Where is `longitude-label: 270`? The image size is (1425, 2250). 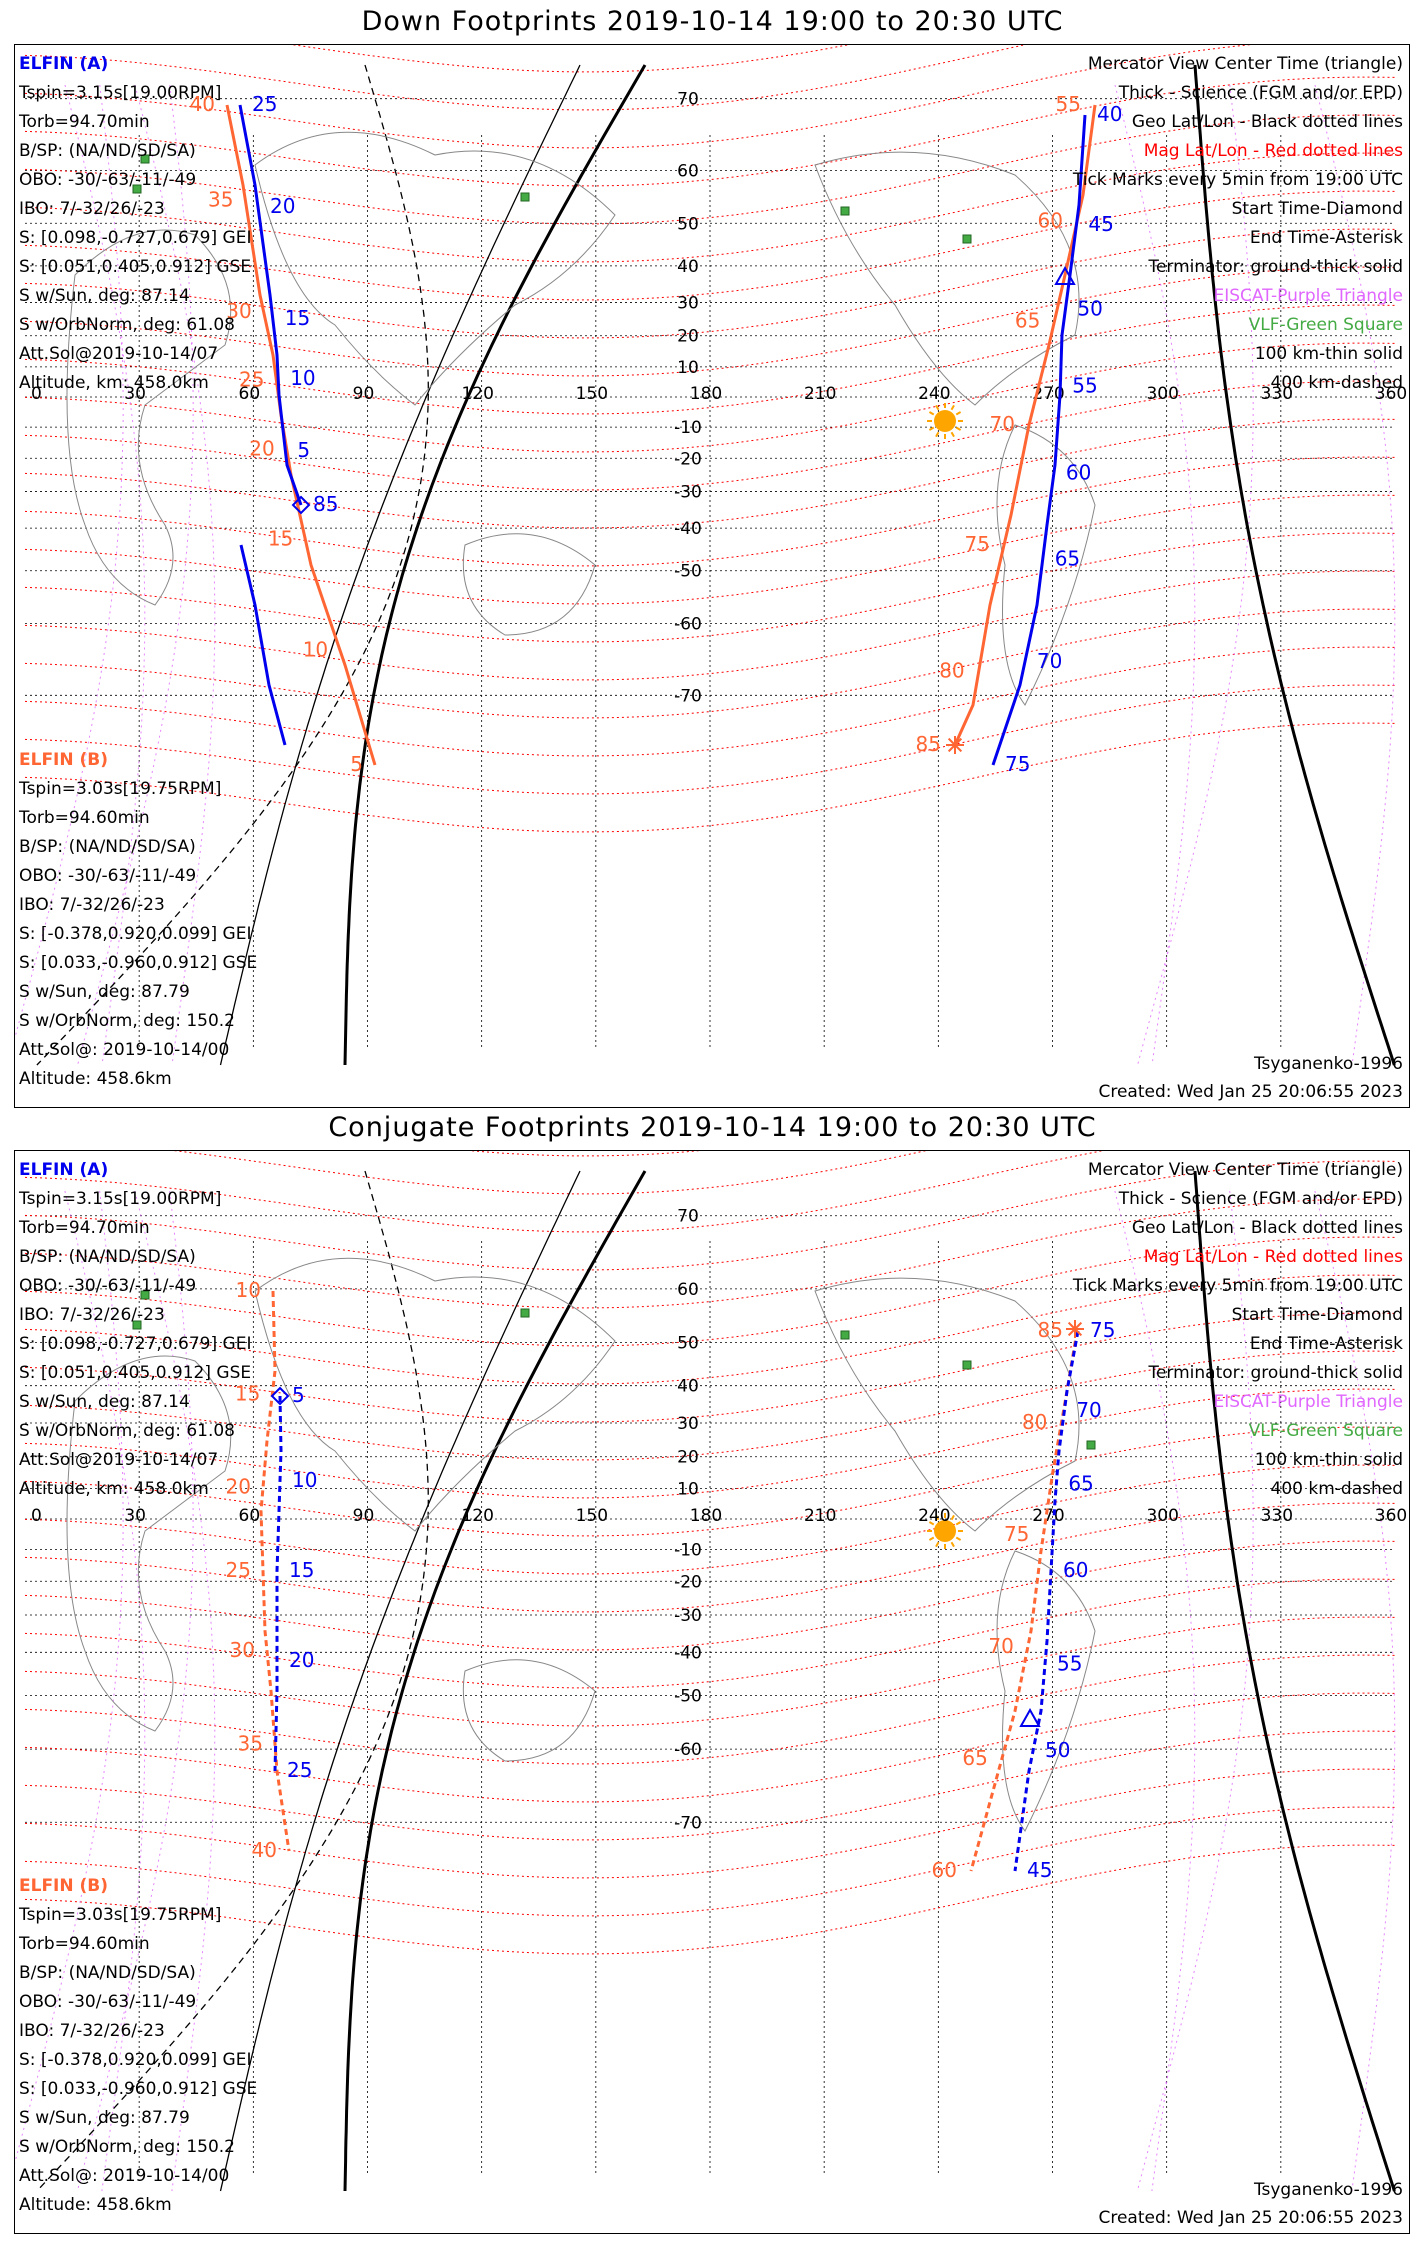 longitude-label: 270 is located at coordinates (1048, 1516).